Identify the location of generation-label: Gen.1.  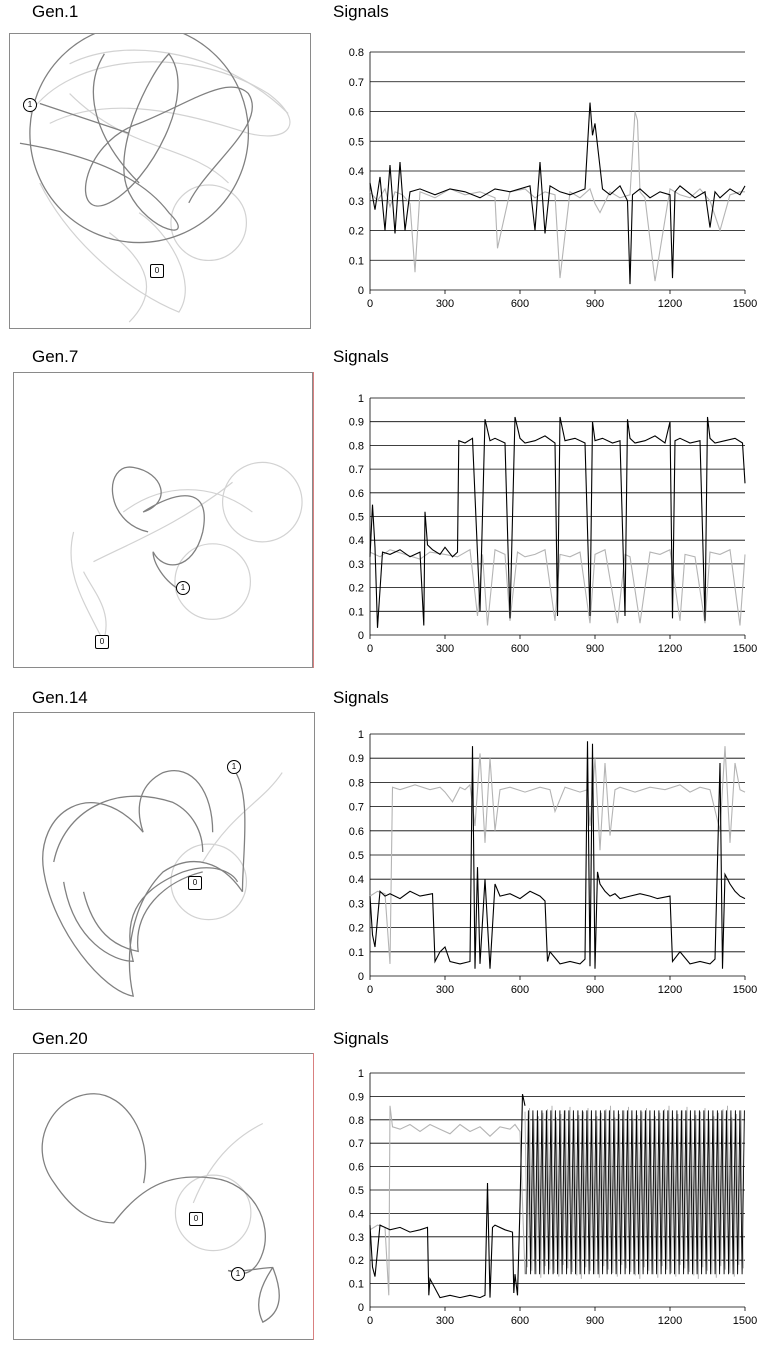
(55, 11).